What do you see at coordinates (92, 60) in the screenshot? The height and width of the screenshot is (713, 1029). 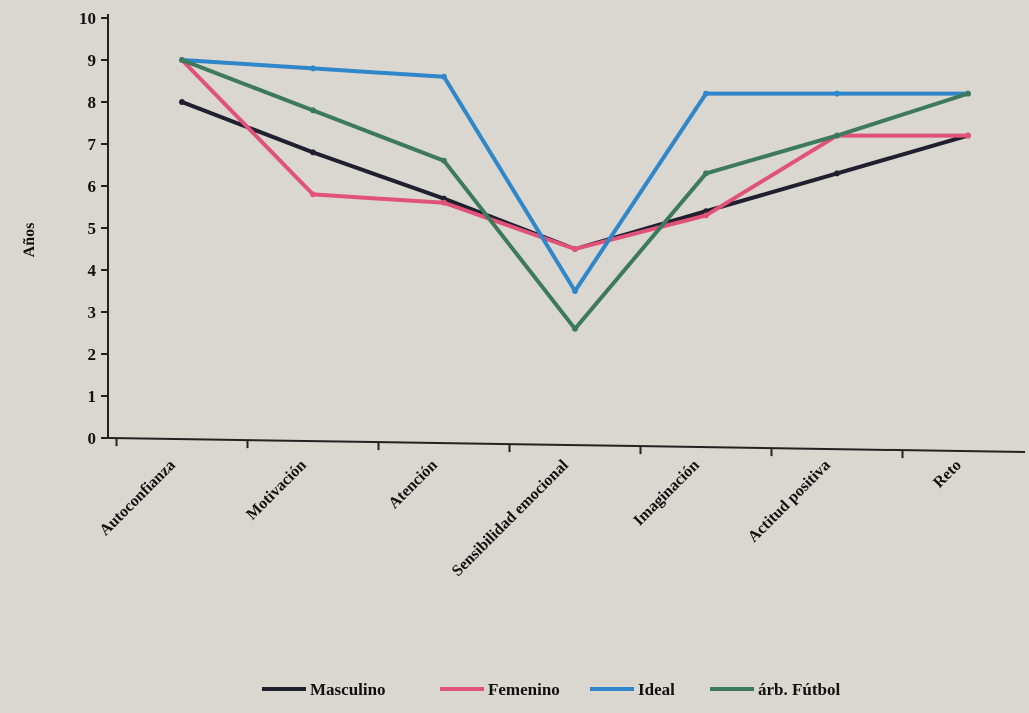 I see `y-tick-label: 9` at bounding box center [92, 60].